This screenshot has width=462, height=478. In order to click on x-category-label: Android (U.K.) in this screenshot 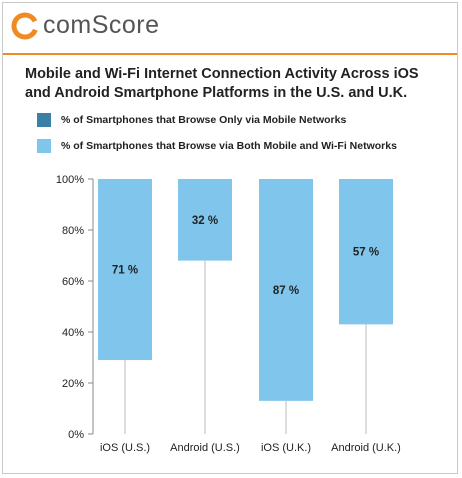, I will do `click(366, 448)`.